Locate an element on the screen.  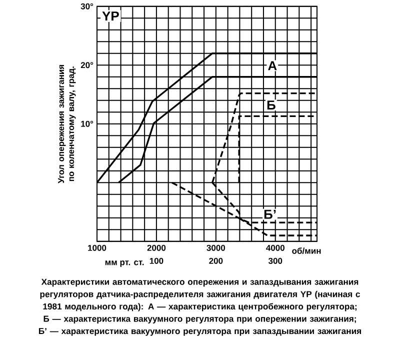
x2-axis-title: мм рт. ст. is located at coordinates (124, 263).